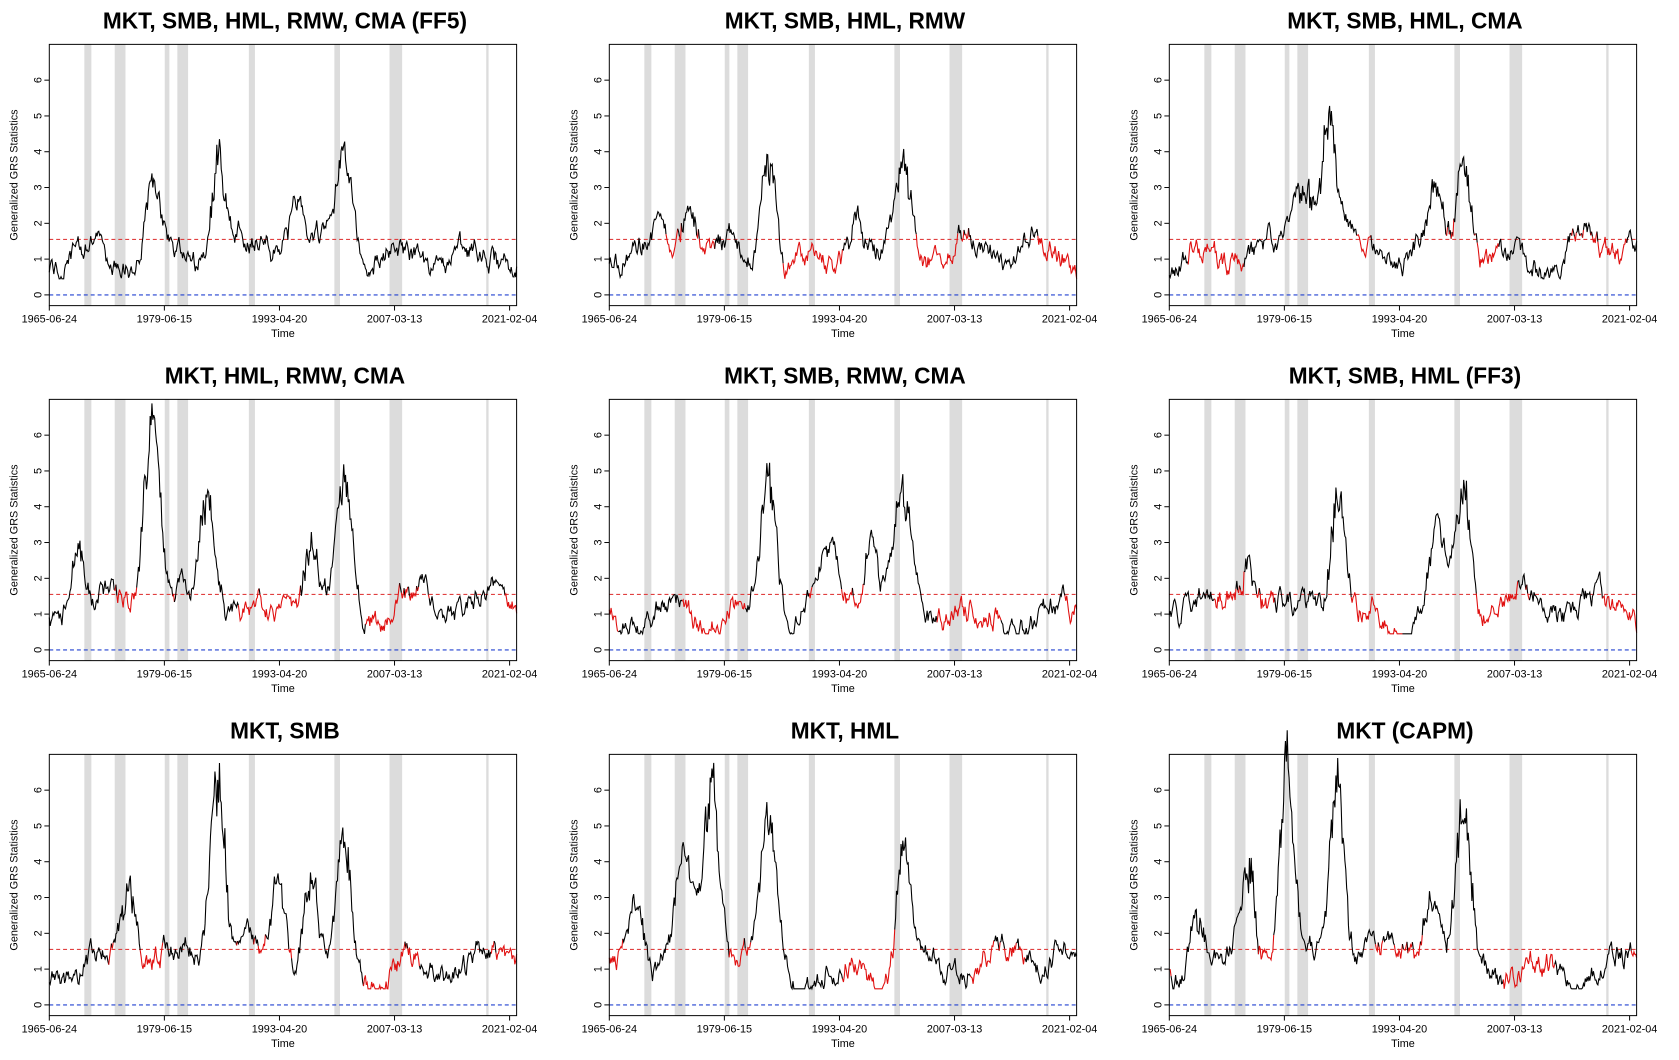  What do you see at coordinates (285, 376) in the screenshot?
I see `chart-title: MKT, HML, RMW, CMA` at bounding box center [285, 376].